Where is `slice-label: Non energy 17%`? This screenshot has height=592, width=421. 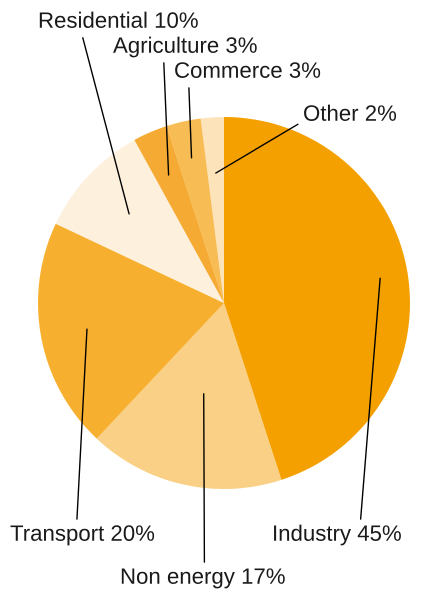 slice-label: Non energy 17% is located at coordinates (203, 578).